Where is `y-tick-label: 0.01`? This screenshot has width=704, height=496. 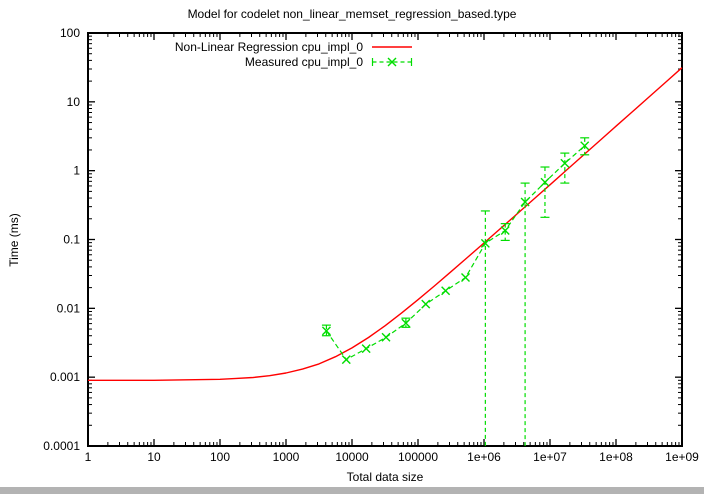
y-tick-label: 0.01 is located at coordinates (69, 308).